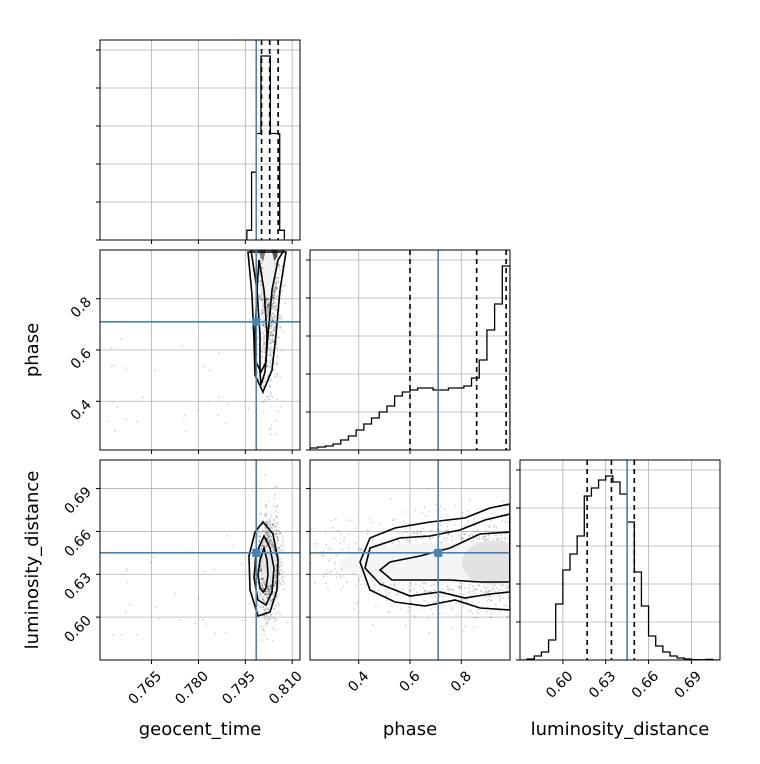  Describe the element at coordinates (263, 569) in the screenshot. I see `contour-line` at that location.